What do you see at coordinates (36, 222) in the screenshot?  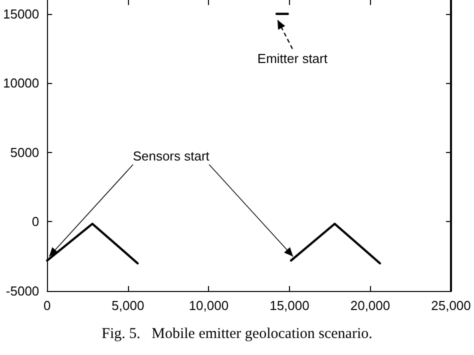 I see `y-tick-label: 0` at bounding box center [36, 222].